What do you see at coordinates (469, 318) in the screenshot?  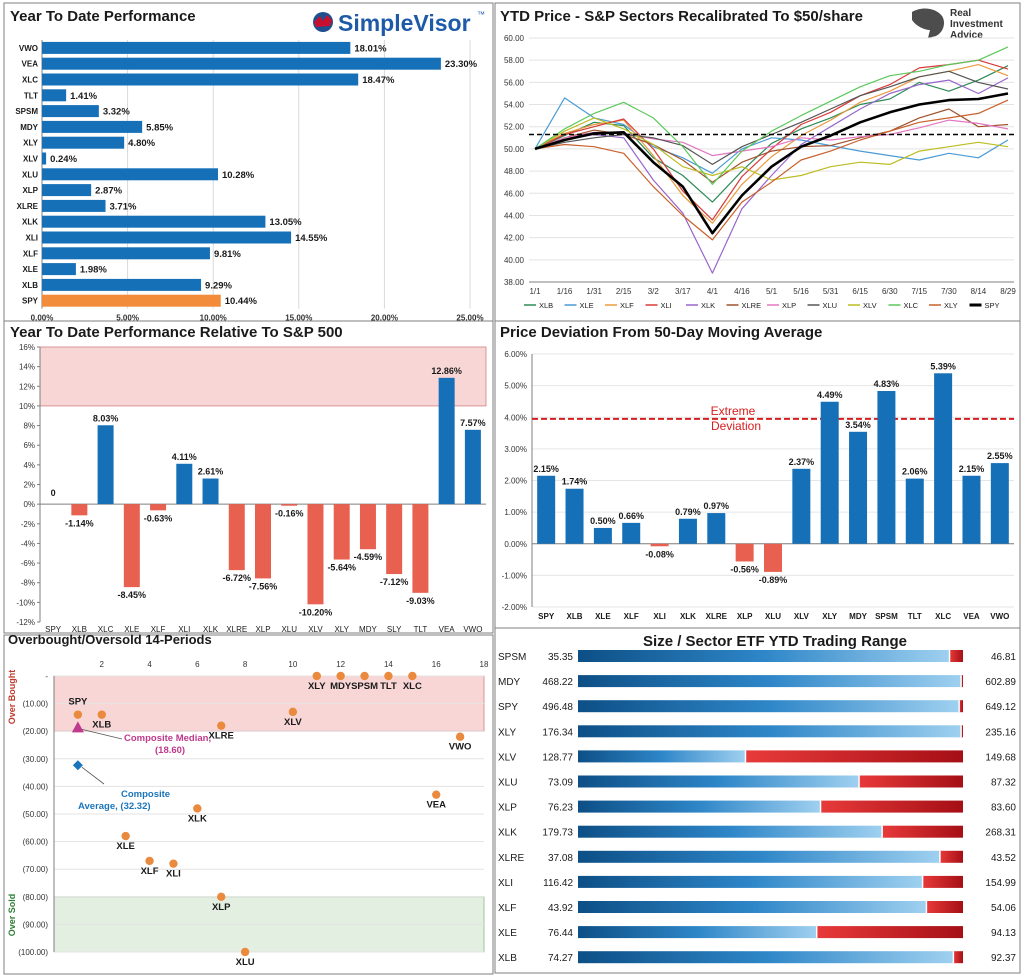 I see `x-tick-label: 25.00%` at bounding box center [469, 318].